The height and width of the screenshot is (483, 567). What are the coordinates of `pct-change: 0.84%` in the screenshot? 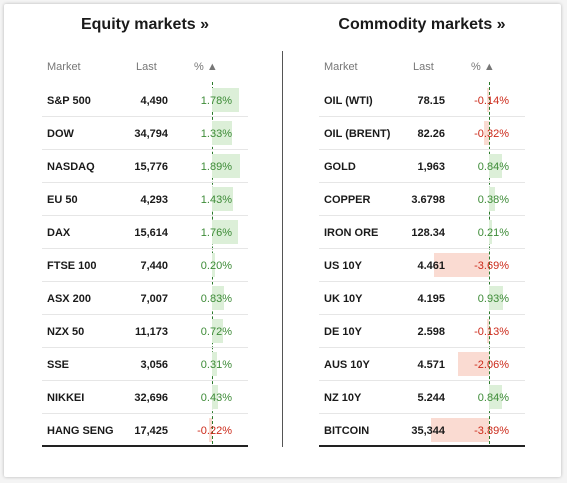 It's located at (493, 398).